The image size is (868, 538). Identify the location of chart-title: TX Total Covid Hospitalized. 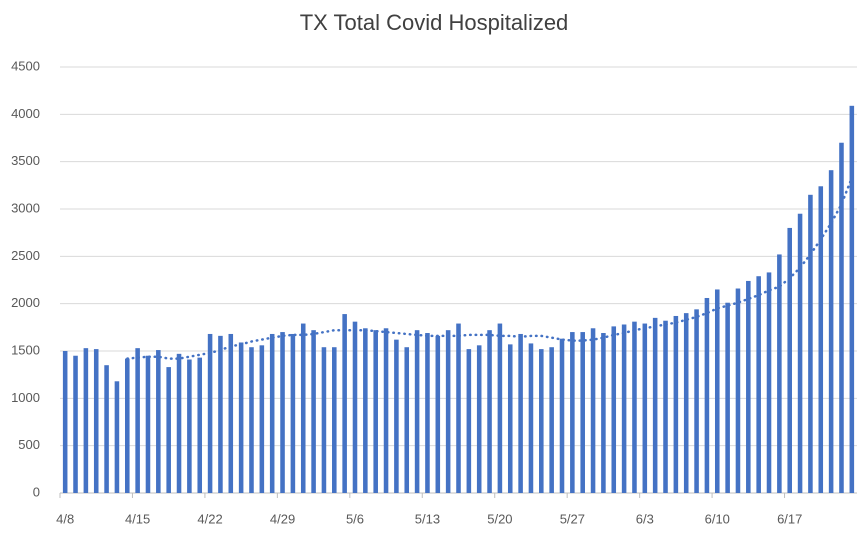
(434, 22).